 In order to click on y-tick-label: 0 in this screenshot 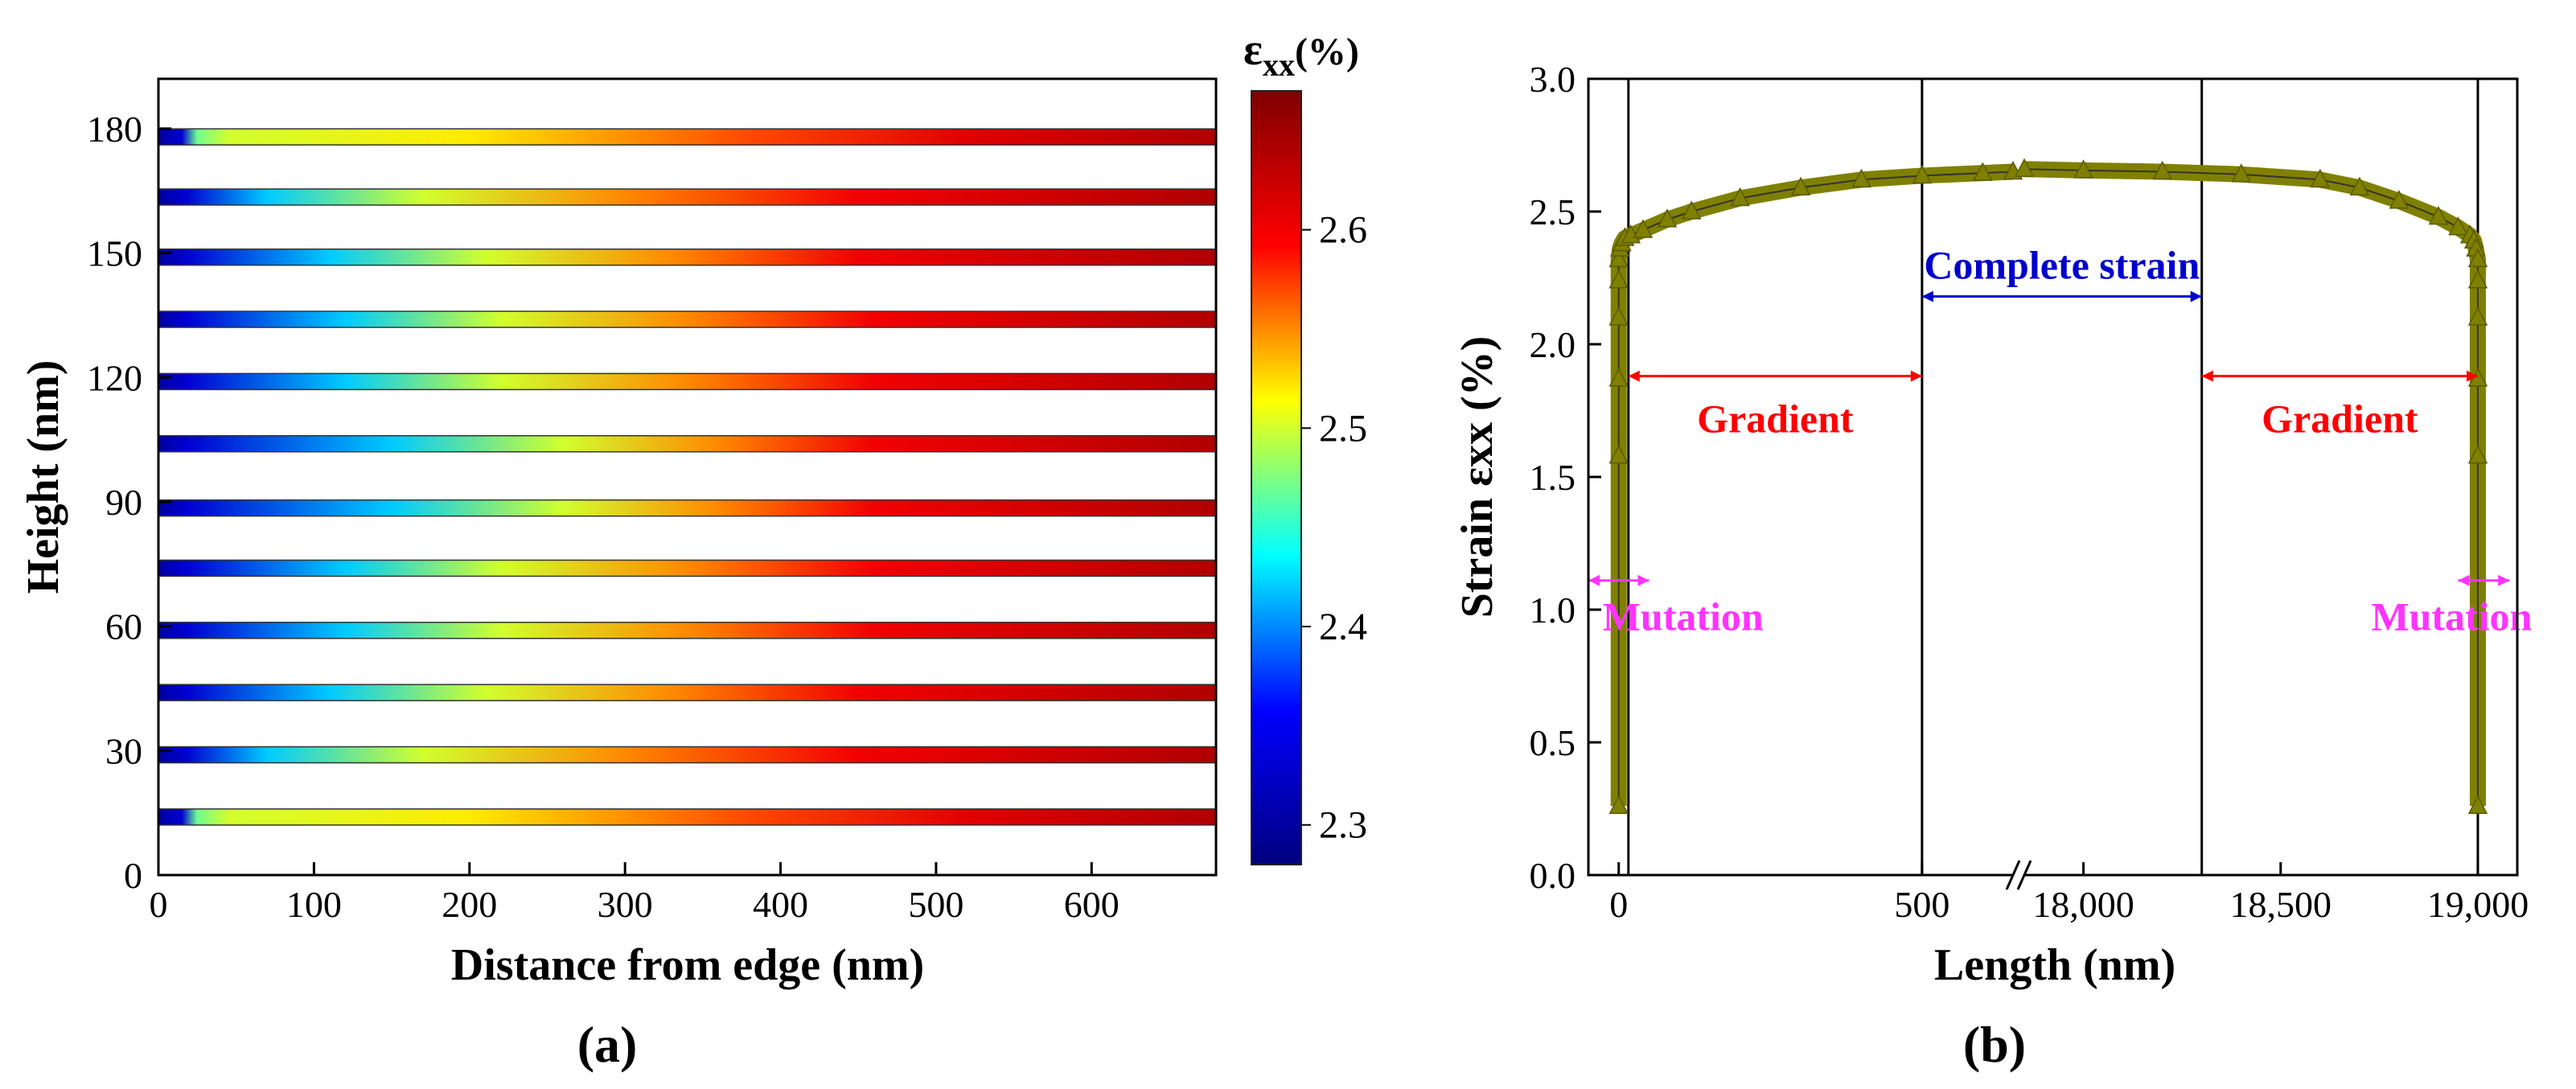, I will do `click(133, 875)`.